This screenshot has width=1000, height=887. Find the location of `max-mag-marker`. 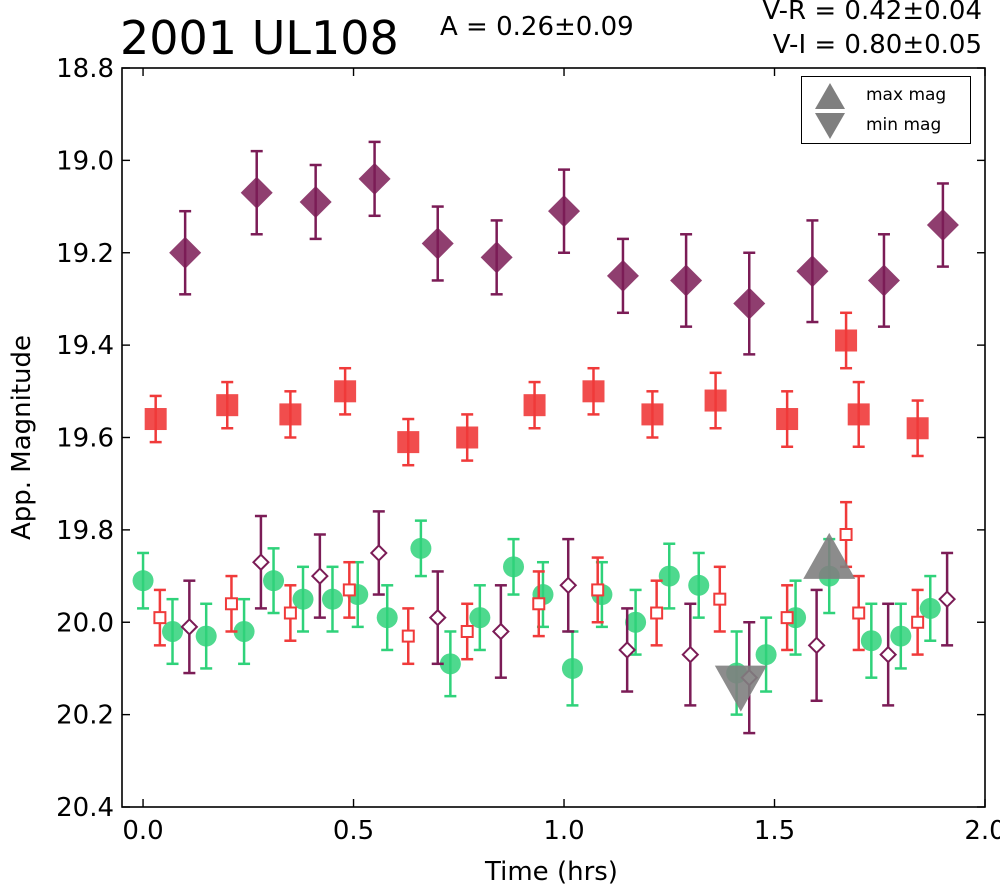

max-mag-marker is located at coordinates (829, 555).